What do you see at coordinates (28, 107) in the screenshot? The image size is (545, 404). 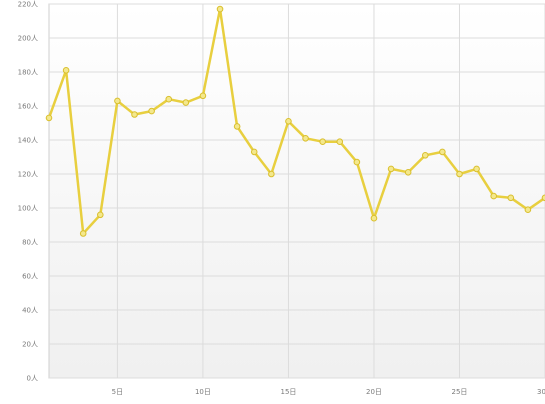 I see `y-tick-label: 160人` at bounding box center [28, 107].